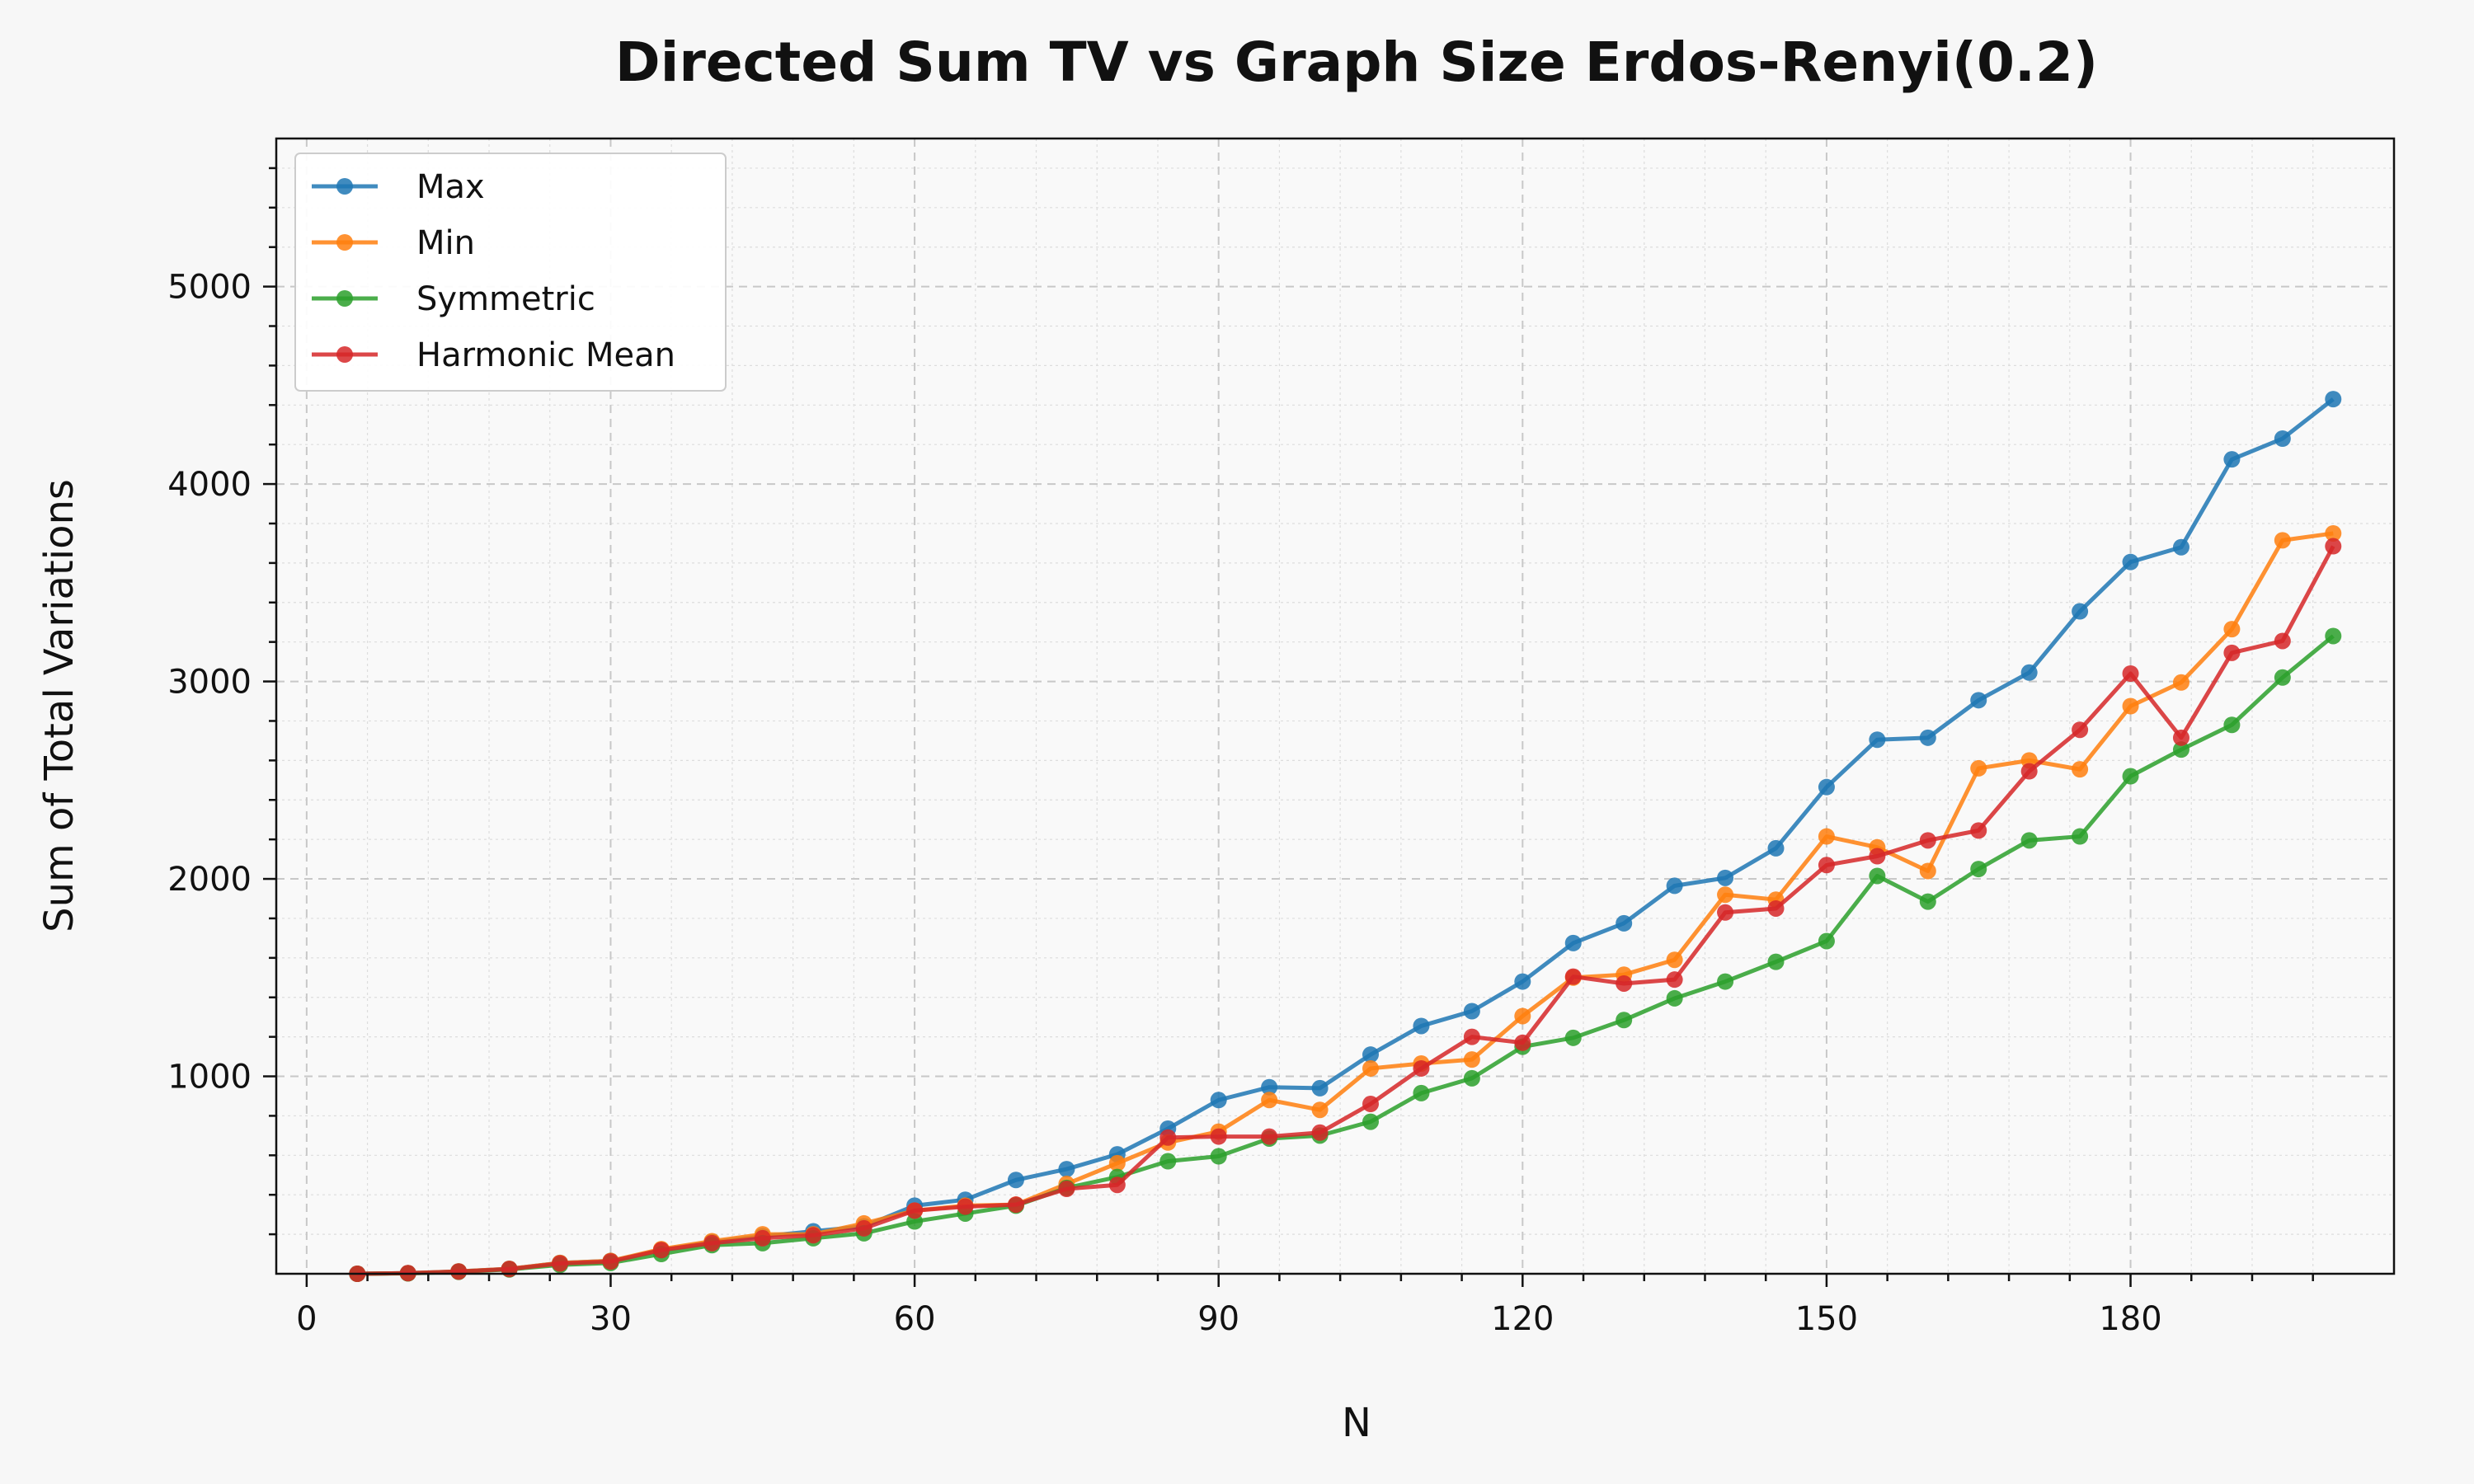 This screenshot has width=2474, height=1484. Describe the element at coordinates (1218, 1319) in the screenshot. I see `x-tick-label: 90` at that location.